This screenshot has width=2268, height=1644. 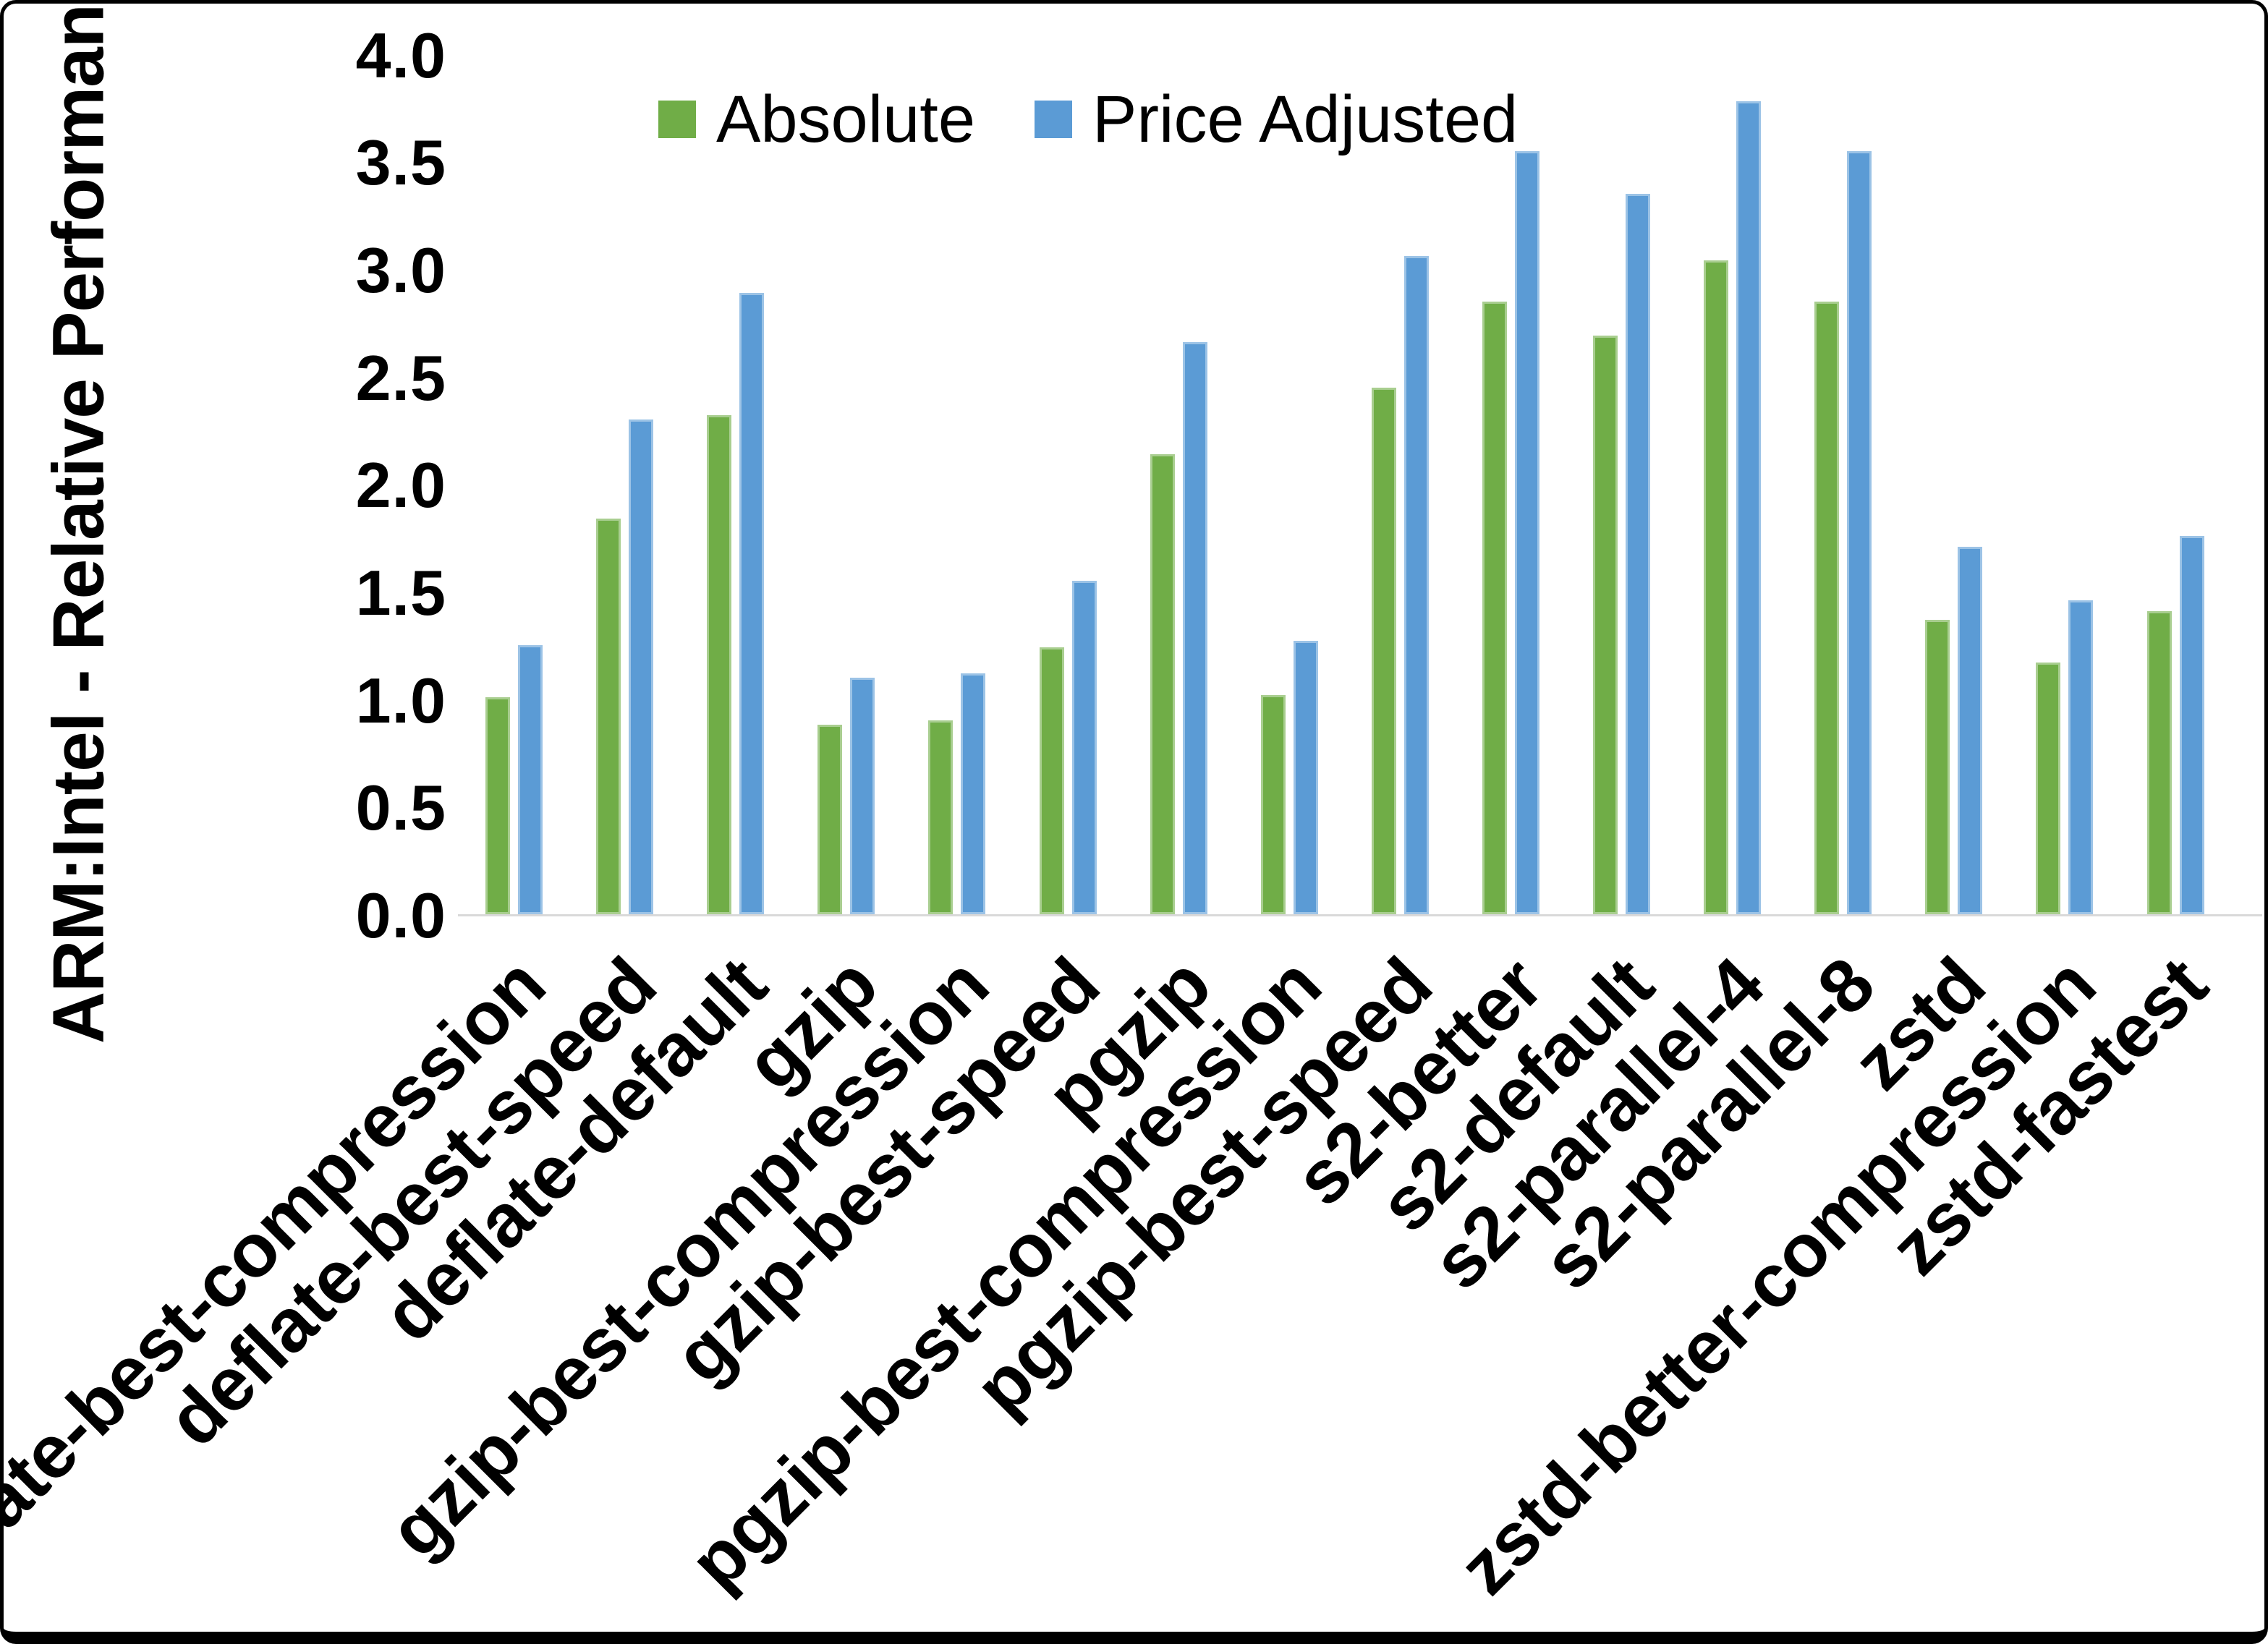 What do you see at coordinates (400, 700) in the screenshot?
I see `y-tick-label-1.0: 1.0` at bounding box center [400, 700].